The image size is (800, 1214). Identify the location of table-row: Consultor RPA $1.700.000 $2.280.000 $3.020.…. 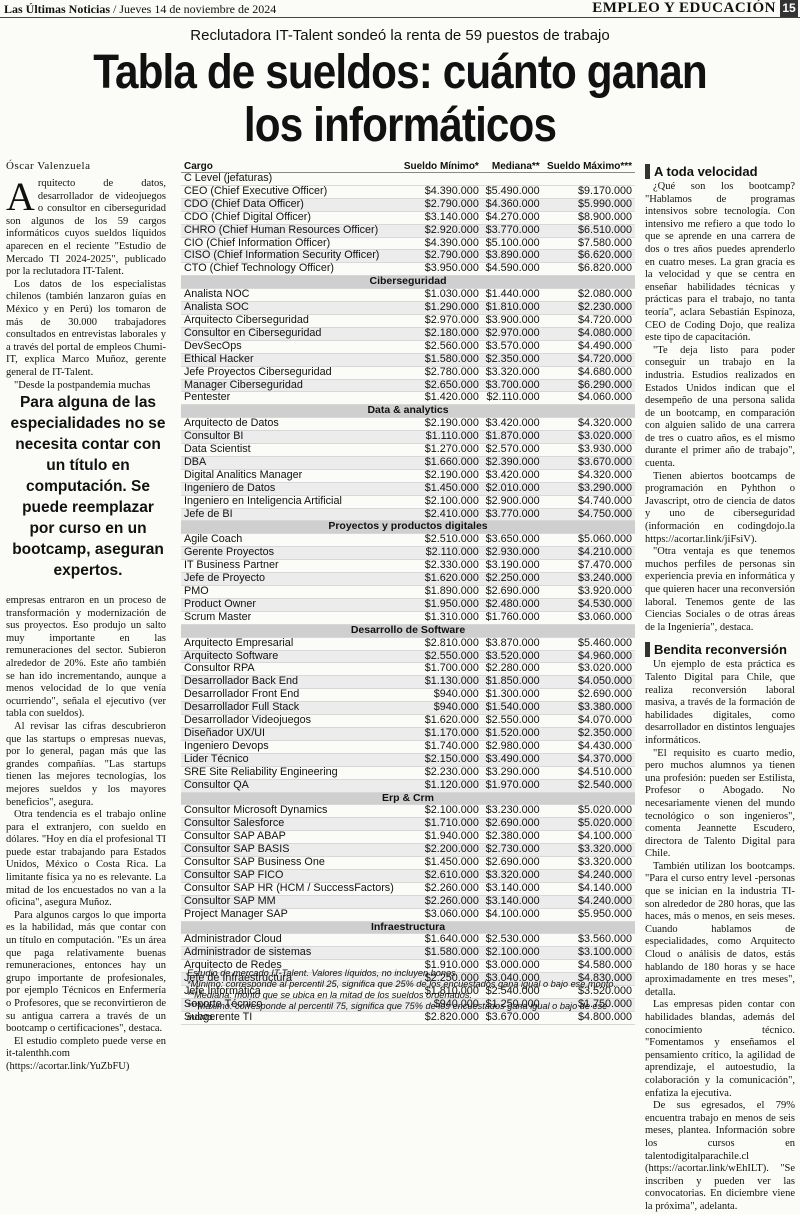
(408, 670).